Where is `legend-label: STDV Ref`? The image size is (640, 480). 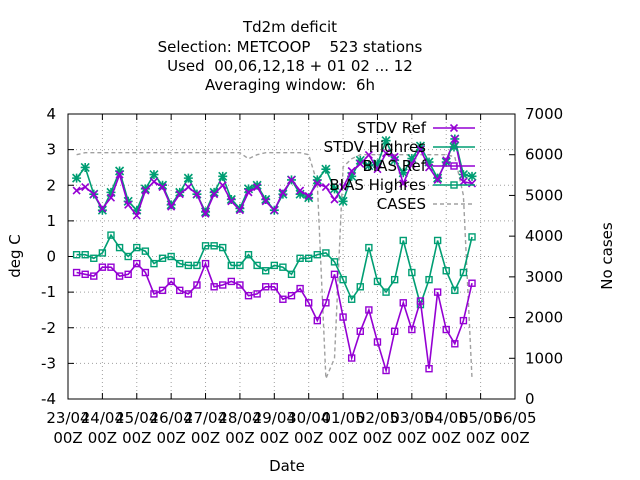
legend-label: STDV Ref is located at coordinates (392, 128).